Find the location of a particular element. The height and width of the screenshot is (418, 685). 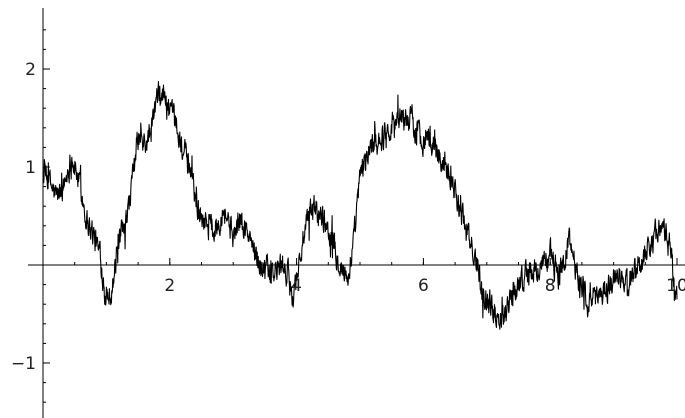

x-tick-label: 2 is located at coordinates (169, 286).